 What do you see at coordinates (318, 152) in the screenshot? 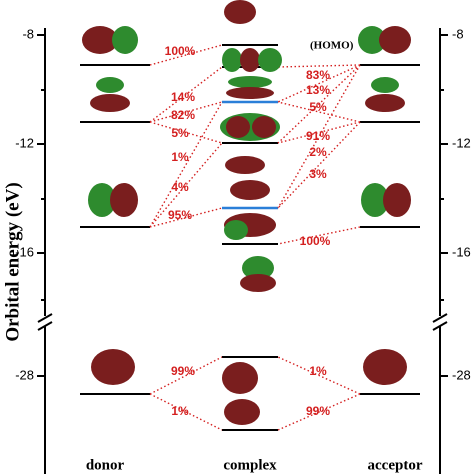
I see `percentage: 2%` at bounding box center [318, 152].